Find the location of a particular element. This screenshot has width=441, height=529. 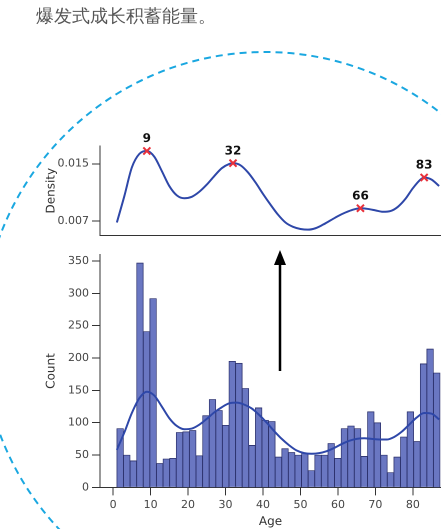

y-tick-label: 150 is located at coordinates (78, 389).